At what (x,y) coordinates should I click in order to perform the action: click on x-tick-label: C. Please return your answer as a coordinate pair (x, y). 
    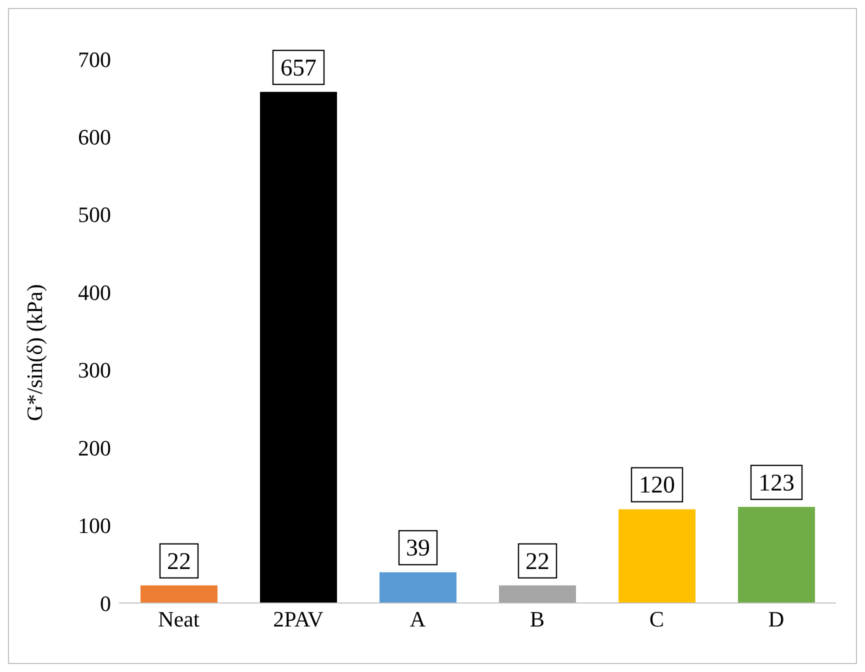
    Looking at the image, I should click on (656, 619).